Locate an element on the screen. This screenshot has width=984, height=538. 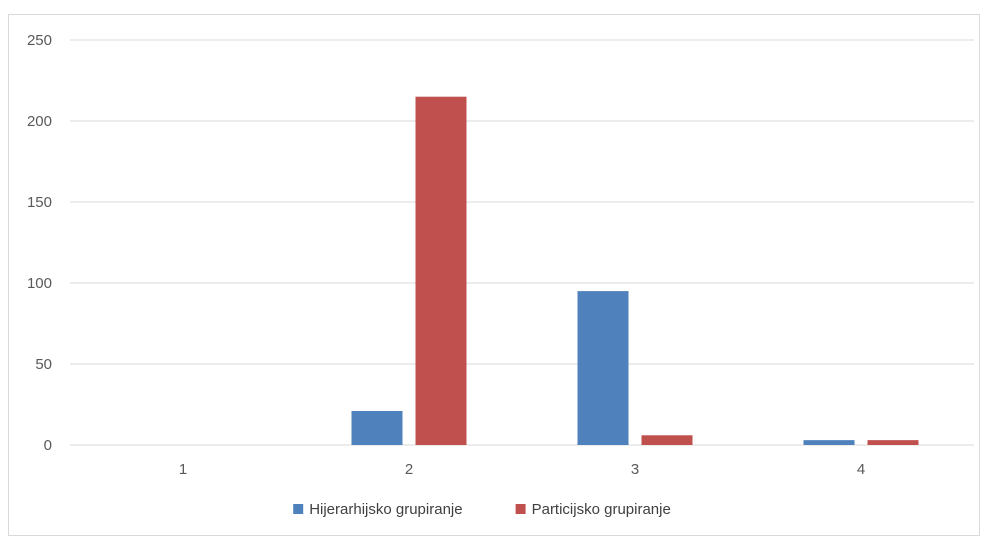
x-tick-label: 3 is located at coordinates (635, 469).